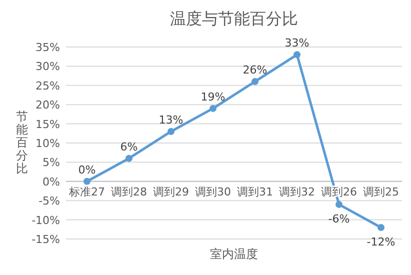 This screenshot has height=275, width=411. What do you see at coordinates (49, 201) in the screenshot?
I see `y-tick-label: -5%` at bounding box center [49, 201].